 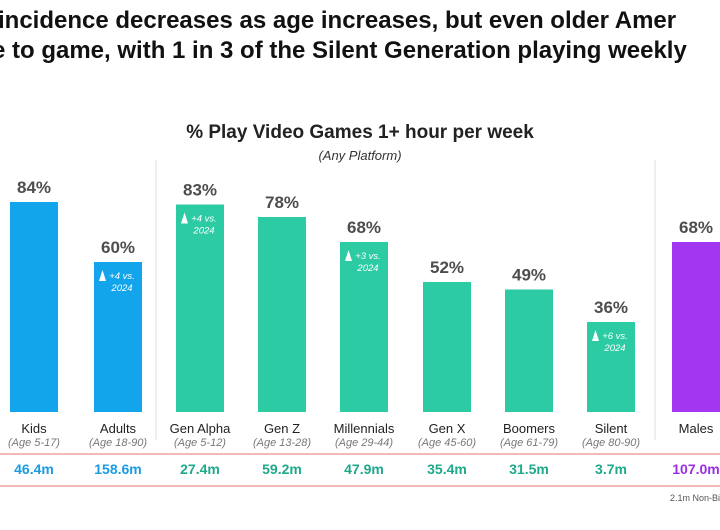 I want to click on population-label-8: 107.0m, so click(x=695, y=469).